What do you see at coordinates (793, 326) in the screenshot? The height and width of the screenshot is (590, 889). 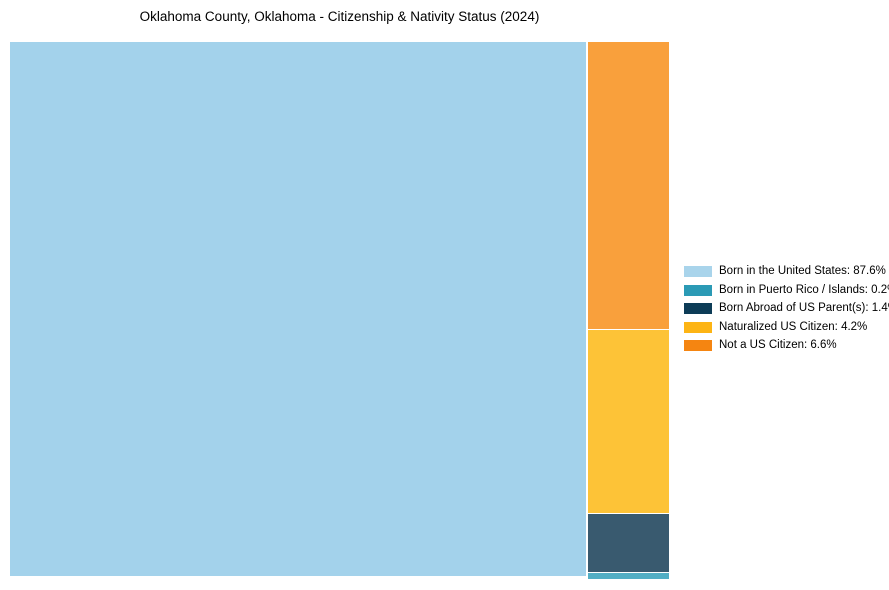 I see `legend-label-naturalized-us-citizen: Naturalized US Citizen: 4.2%` at bounding box center [793, 326].